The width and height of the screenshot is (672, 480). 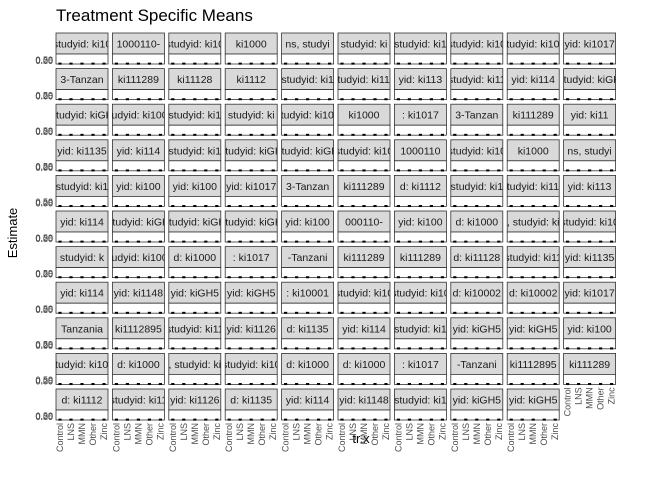 What do you see at coordinates (138, 119) in the screenshot?
I see `facet-panel: studyid: ki1000` at bounding box center [138, 119].